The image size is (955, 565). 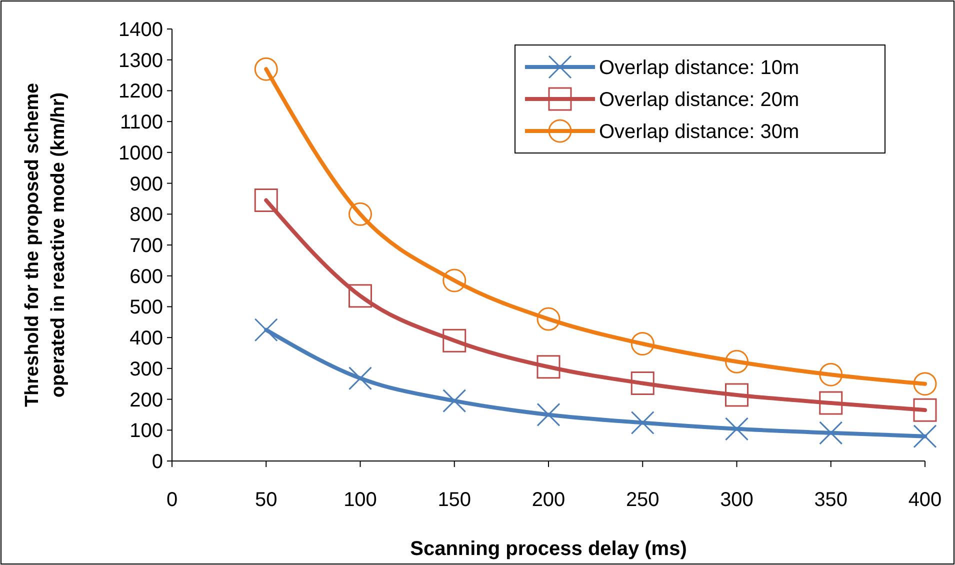 I want to click on x-tick-label: 50, so click(x=266, y=500).